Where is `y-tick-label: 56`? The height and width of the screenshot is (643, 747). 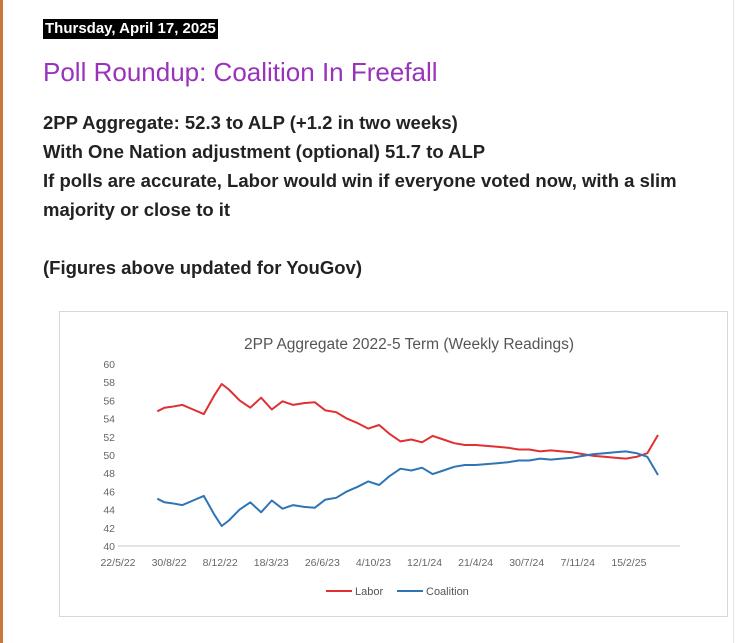 y-tick-label: 56 is located at coordinates (109, 401).